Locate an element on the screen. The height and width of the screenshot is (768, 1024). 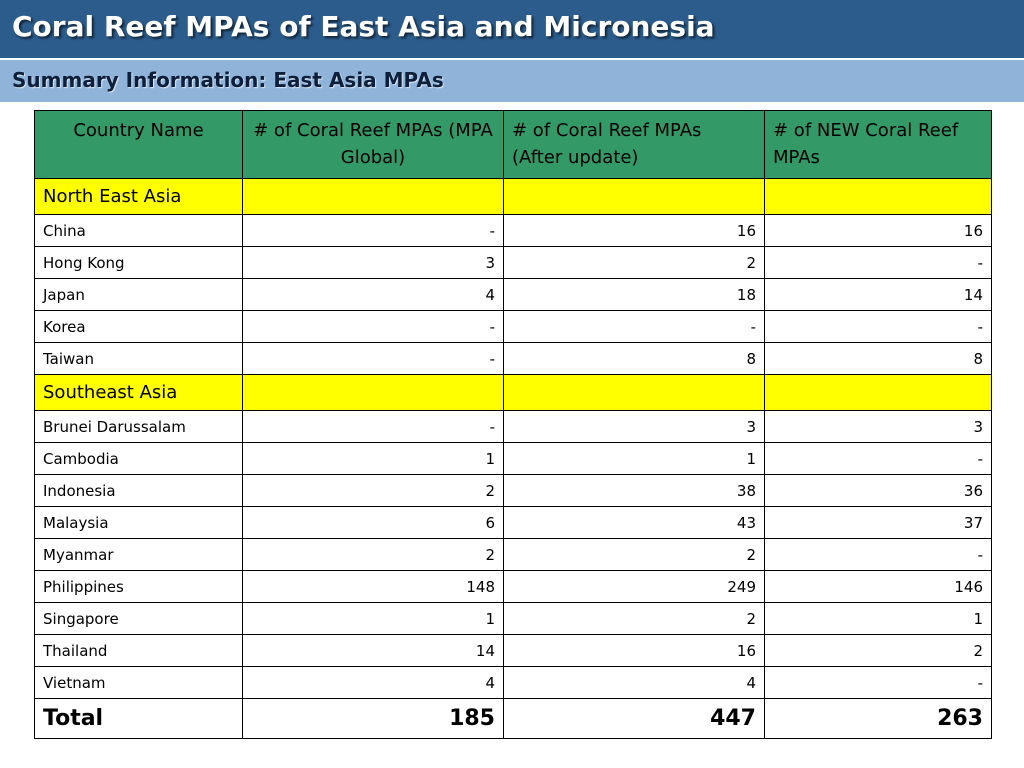
mpa-global-cell: 6 is located at coordinates (373, 522).